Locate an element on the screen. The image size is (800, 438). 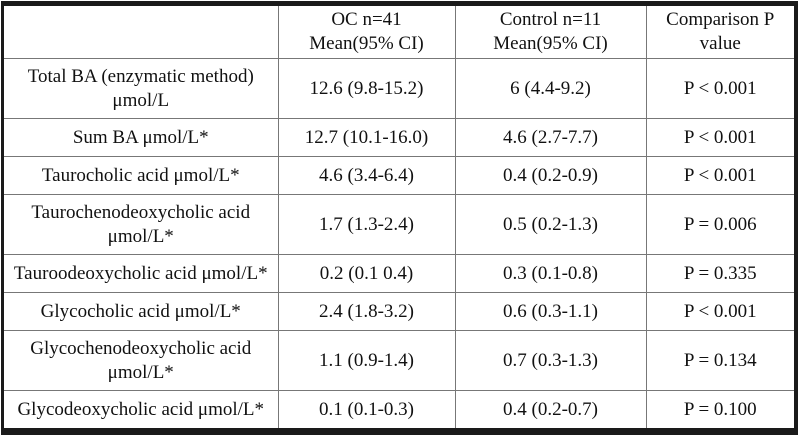
control-value-cell: 4.6 (2.7-7.7) is located at coordinates (550, 137).